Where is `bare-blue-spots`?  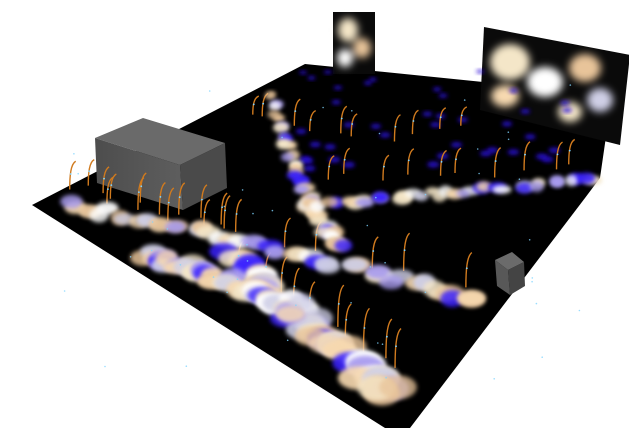
bare-blue-spots is located at coordinates (433, 120).